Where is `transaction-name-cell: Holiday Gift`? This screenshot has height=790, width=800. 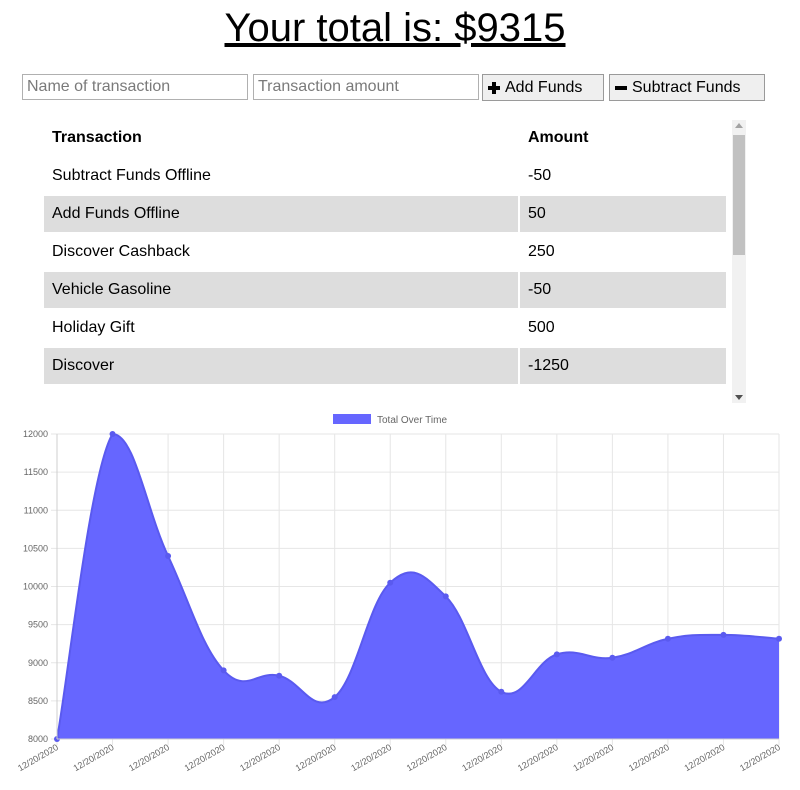 transaction-name-cell: Holiday Gift is located at coordinates (281, 328).